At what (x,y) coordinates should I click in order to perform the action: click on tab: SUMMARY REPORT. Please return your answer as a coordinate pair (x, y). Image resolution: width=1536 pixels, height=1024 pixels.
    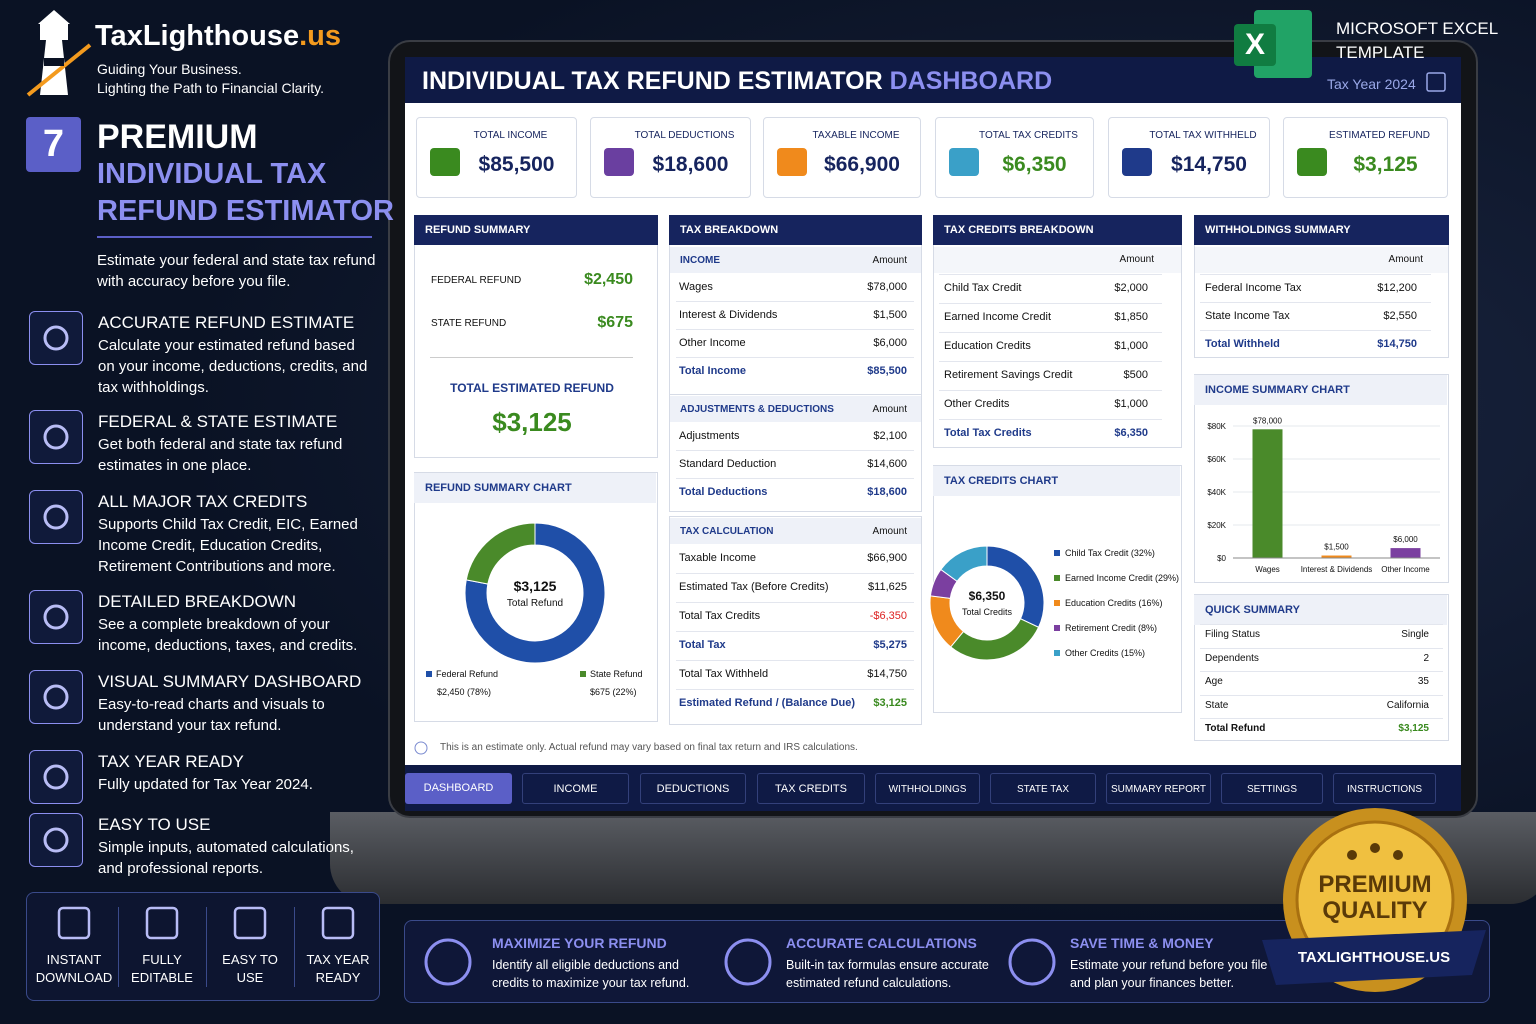
    Looking at the image, I should click on (1158, 788).